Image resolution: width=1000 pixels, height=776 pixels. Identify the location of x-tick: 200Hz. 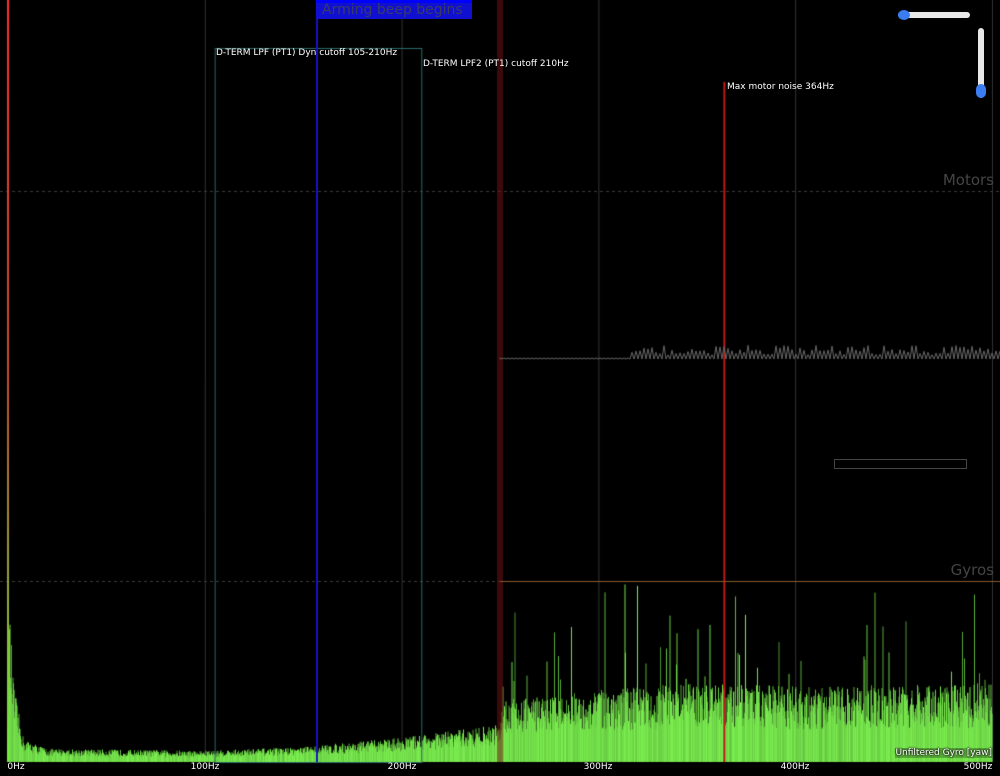
(402, 767).